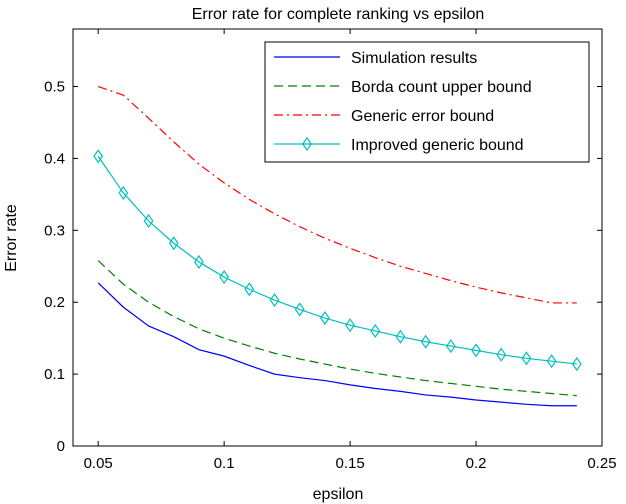 The width and height of the screenshot is (626, 504). I want to click on y-tick-label: 0, so click(61, 446).